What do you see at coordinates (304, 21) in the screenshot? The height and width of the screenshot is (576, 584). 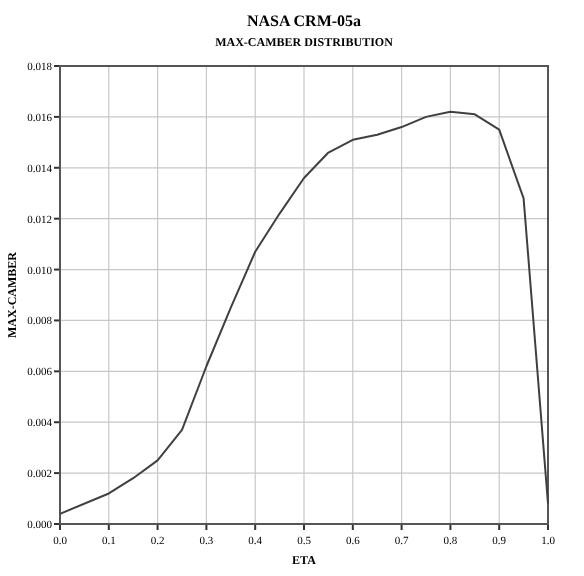 I see `chart-title: NASA CRM-05a` at bounding box center [304, 21].